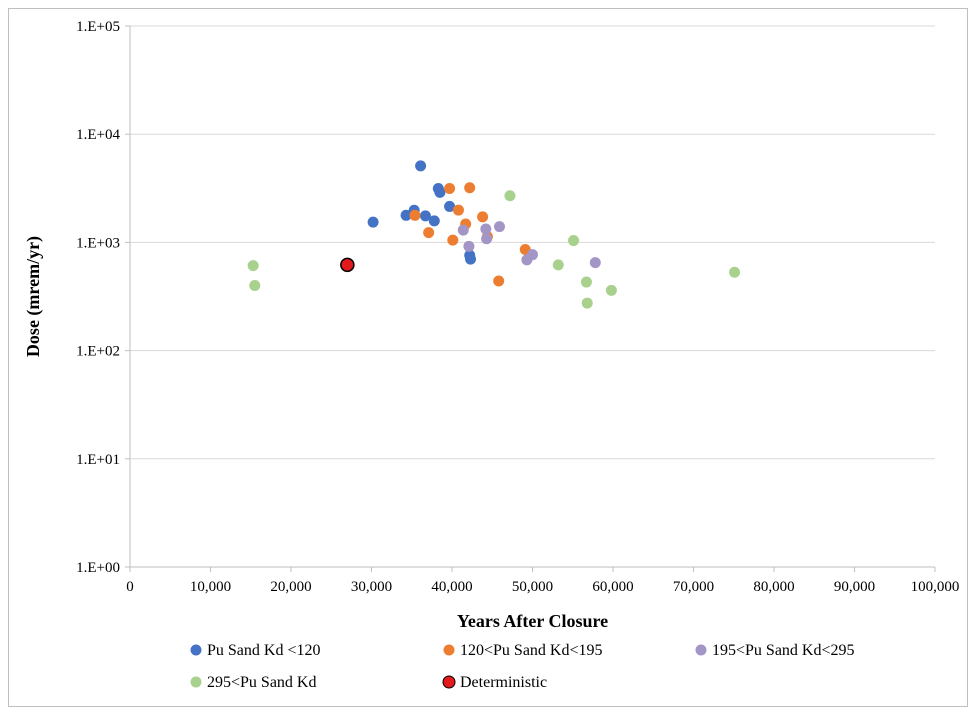  I want to click on y-tick-label: 1.E+02, so click(98, 352).